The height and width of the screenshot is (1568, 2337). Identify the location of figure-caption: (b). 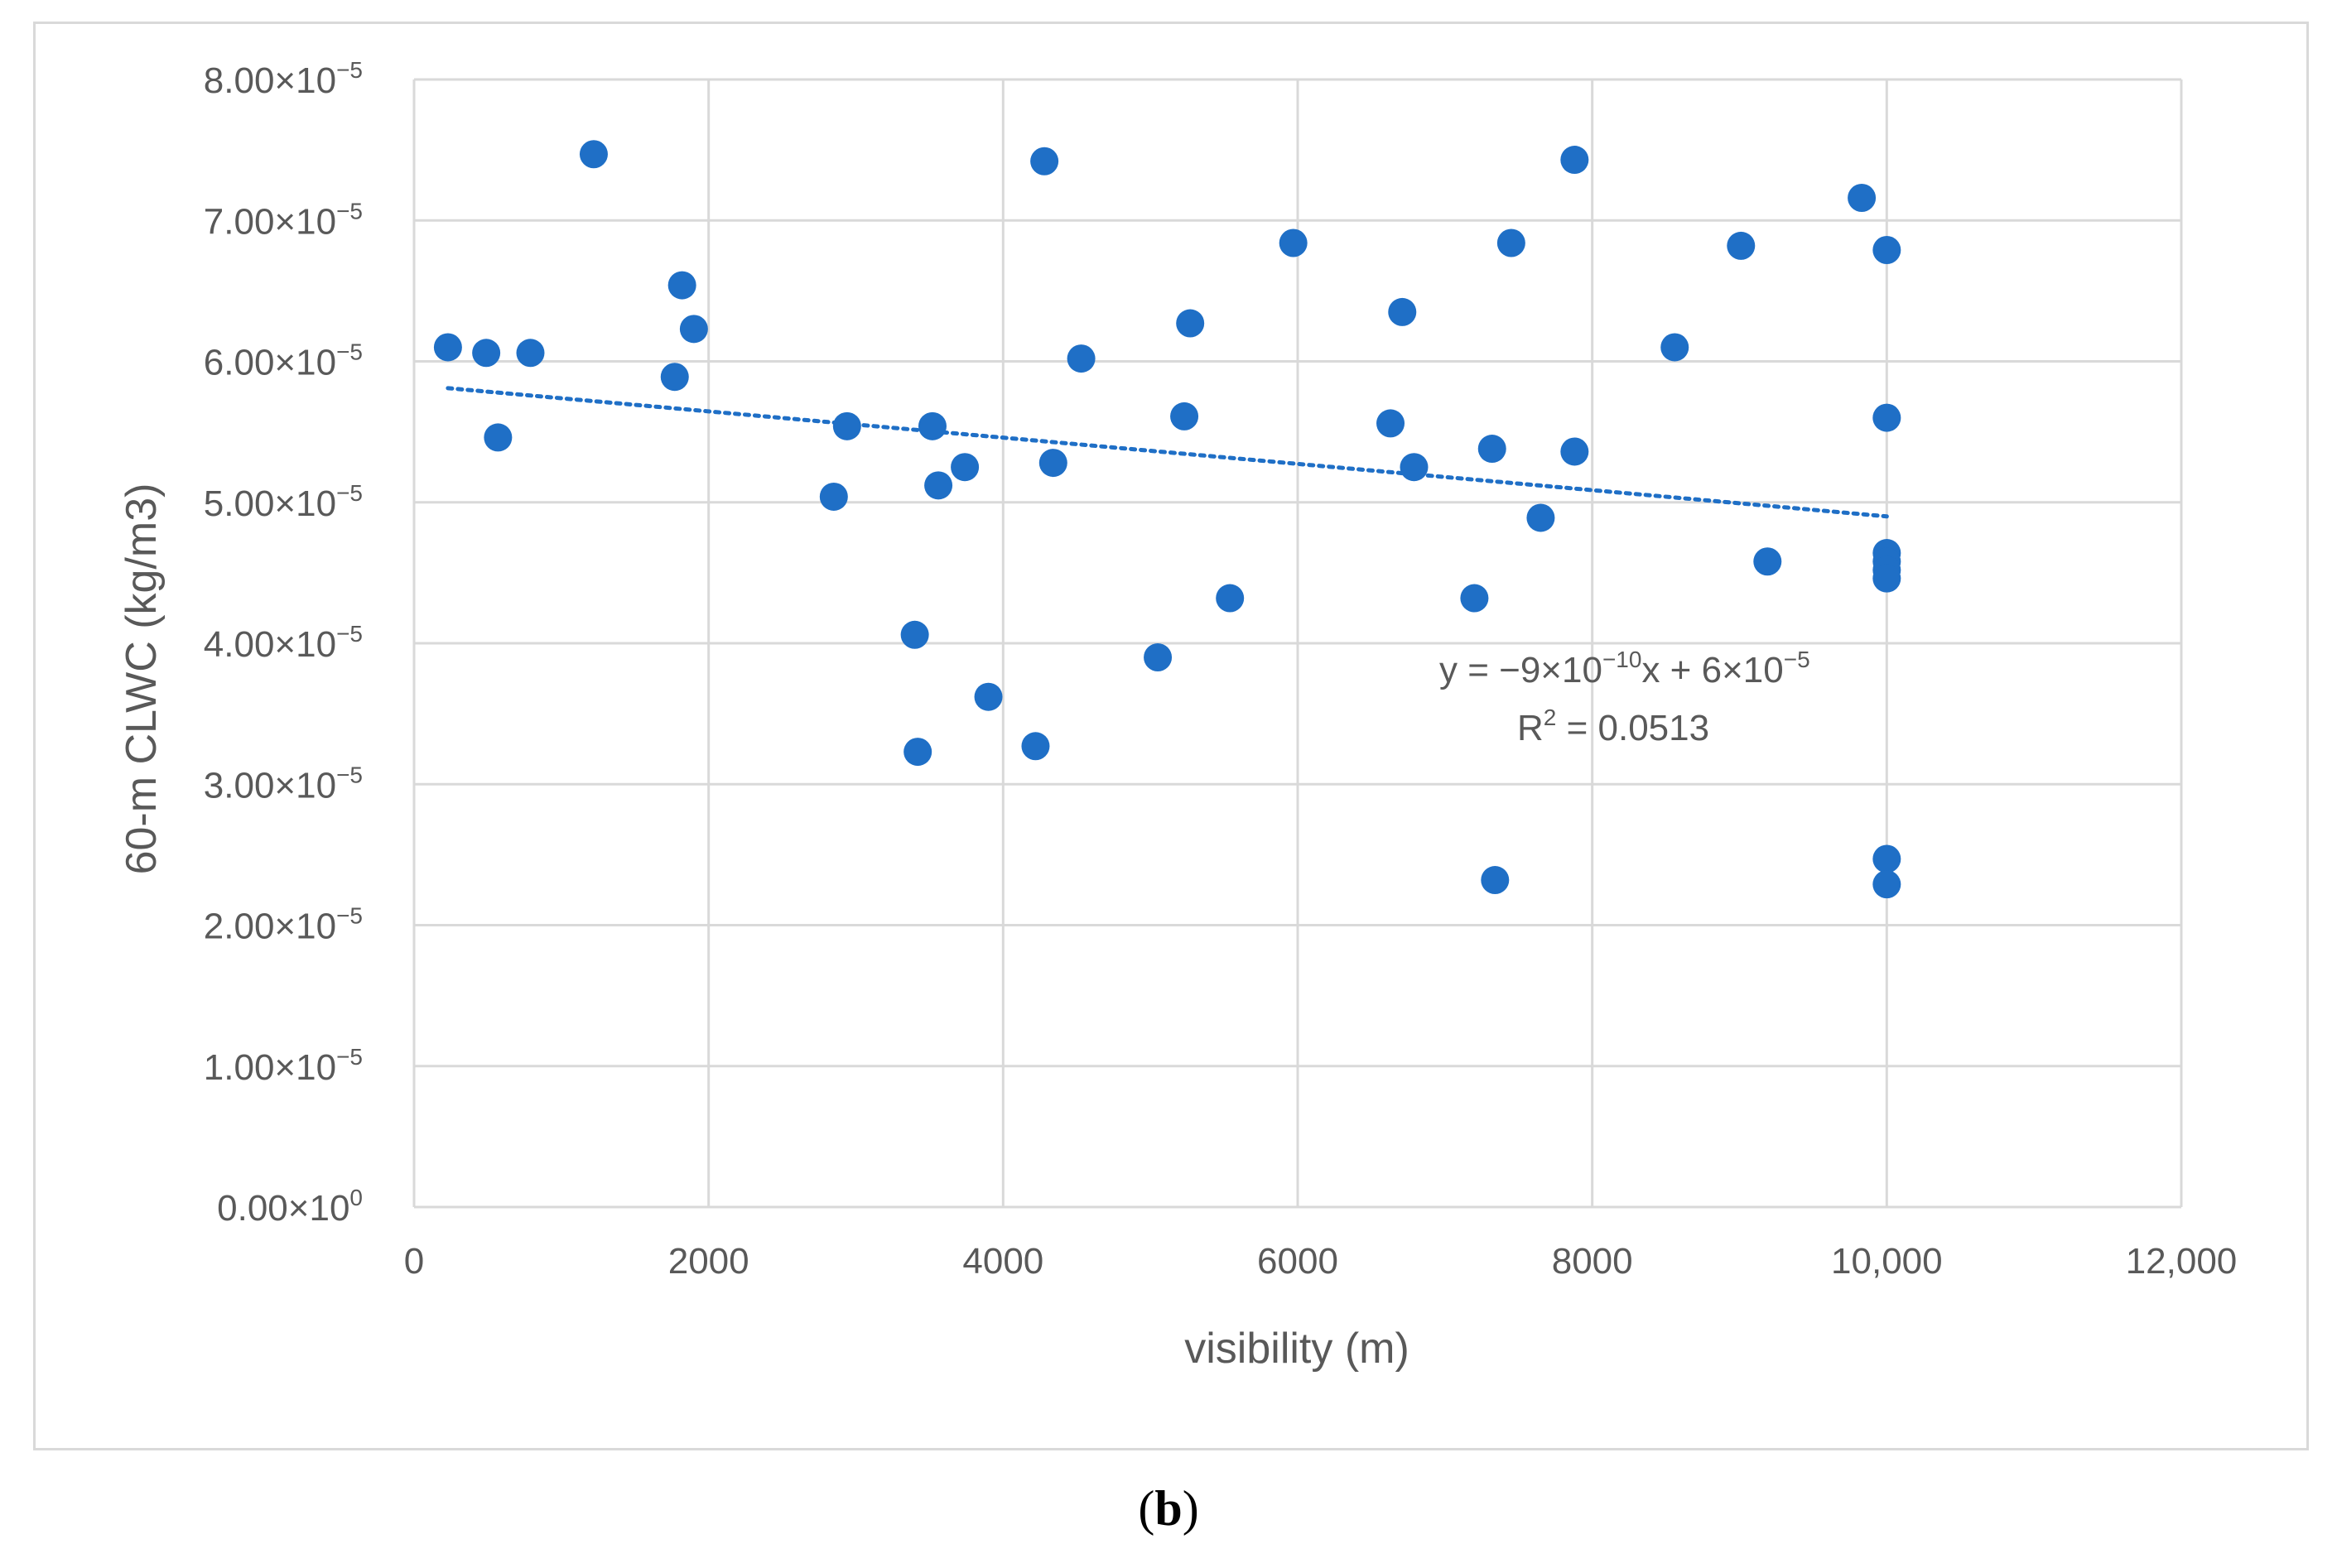
(1168, 1508).